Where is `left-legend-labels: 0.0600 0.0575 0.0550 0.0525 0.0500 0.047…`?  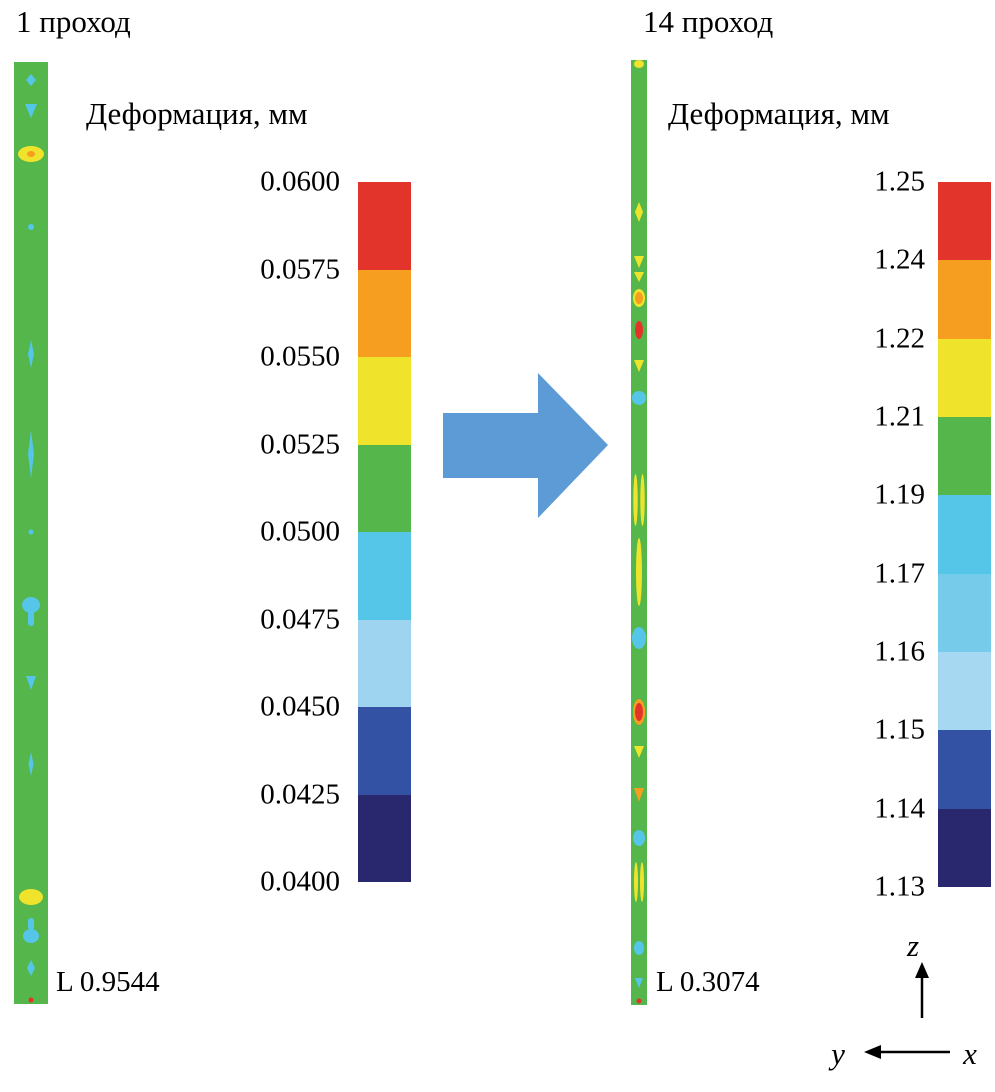 left-legend-labels: 0.0600 0.0575 0.0550 0.0525 0.0500 0.047… is located at coordinates (265, 532).